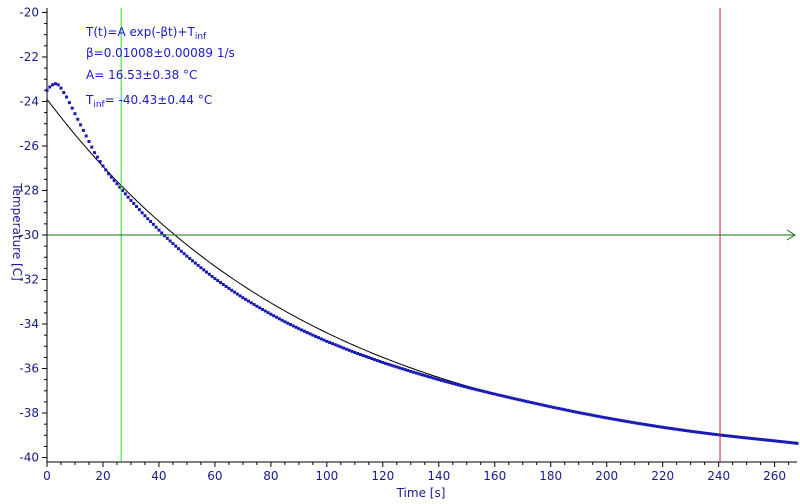  Describe the element at coordinates (102, 476) in the screenshot. I see `x-tick-label: 20` at that location.